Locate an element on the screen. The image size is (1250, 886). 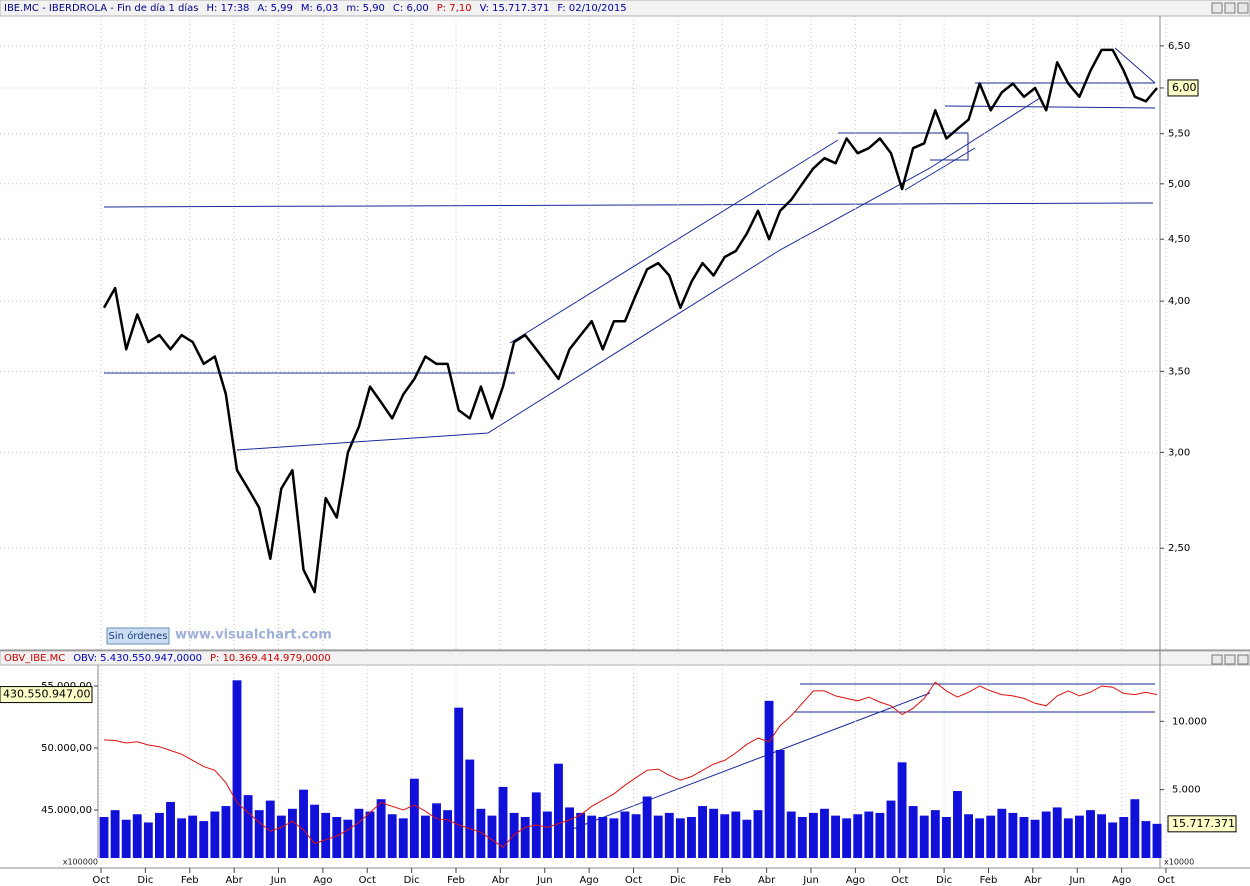
current-value-label: 6,00 is located at coordinates (1184, 87).